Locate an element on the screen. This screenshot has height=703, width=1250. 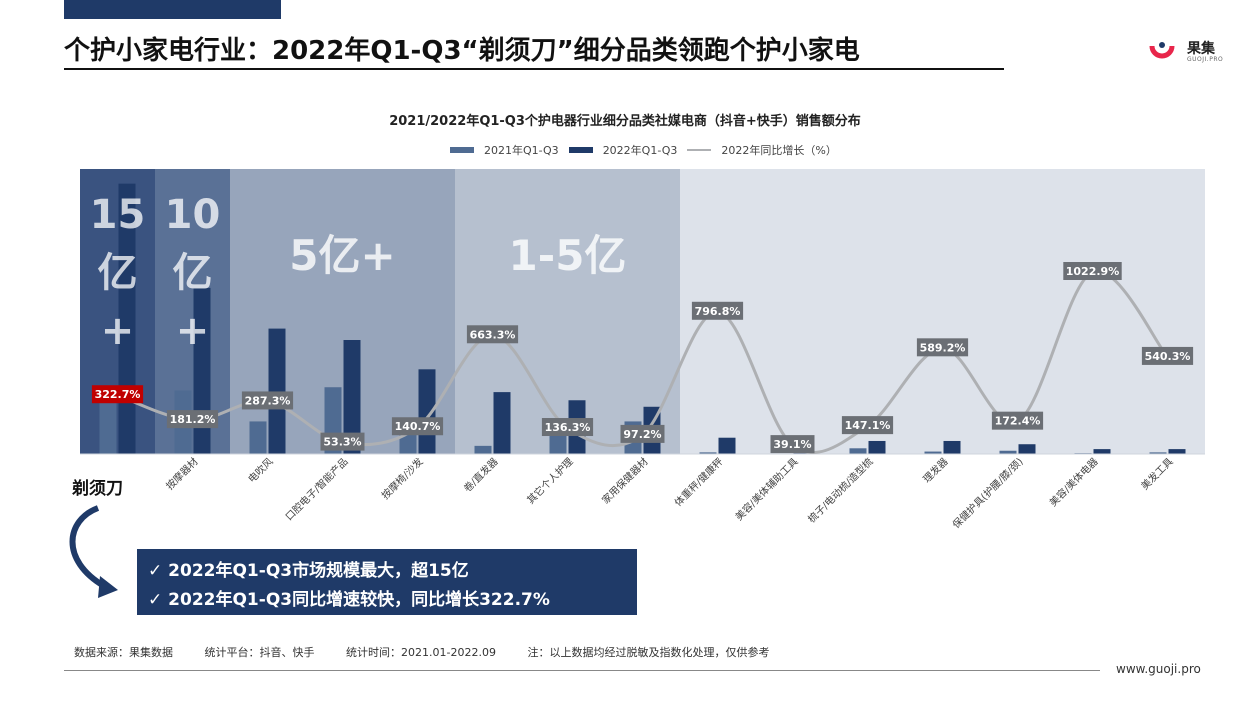
title-underline is located at coordinates (534, 69).